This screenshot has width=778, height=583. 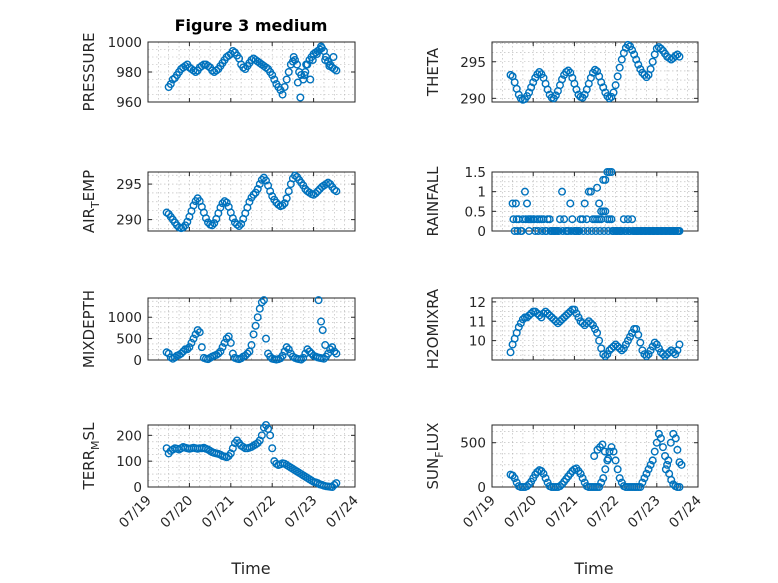 What do you see at coordinates (95, 445) in the screenshot?
I see `y-axis-label-subscript: M` at bounding box center [95, 445].